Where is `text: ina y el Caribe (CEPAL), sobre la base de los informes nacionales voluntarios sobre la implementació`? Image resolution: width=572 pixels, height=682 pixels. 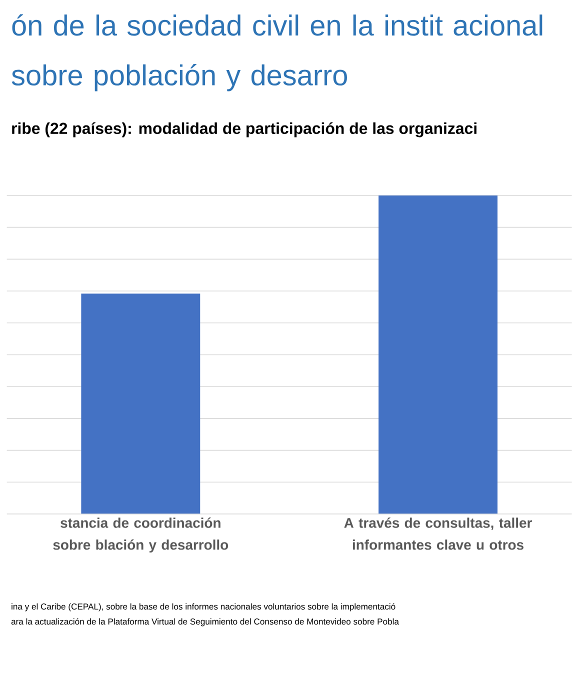 text: ina y el Caribe (CEPAL), sobre la base de los informes nacionales voluntarios sobre la implementació is located at coordinates (204, 607).